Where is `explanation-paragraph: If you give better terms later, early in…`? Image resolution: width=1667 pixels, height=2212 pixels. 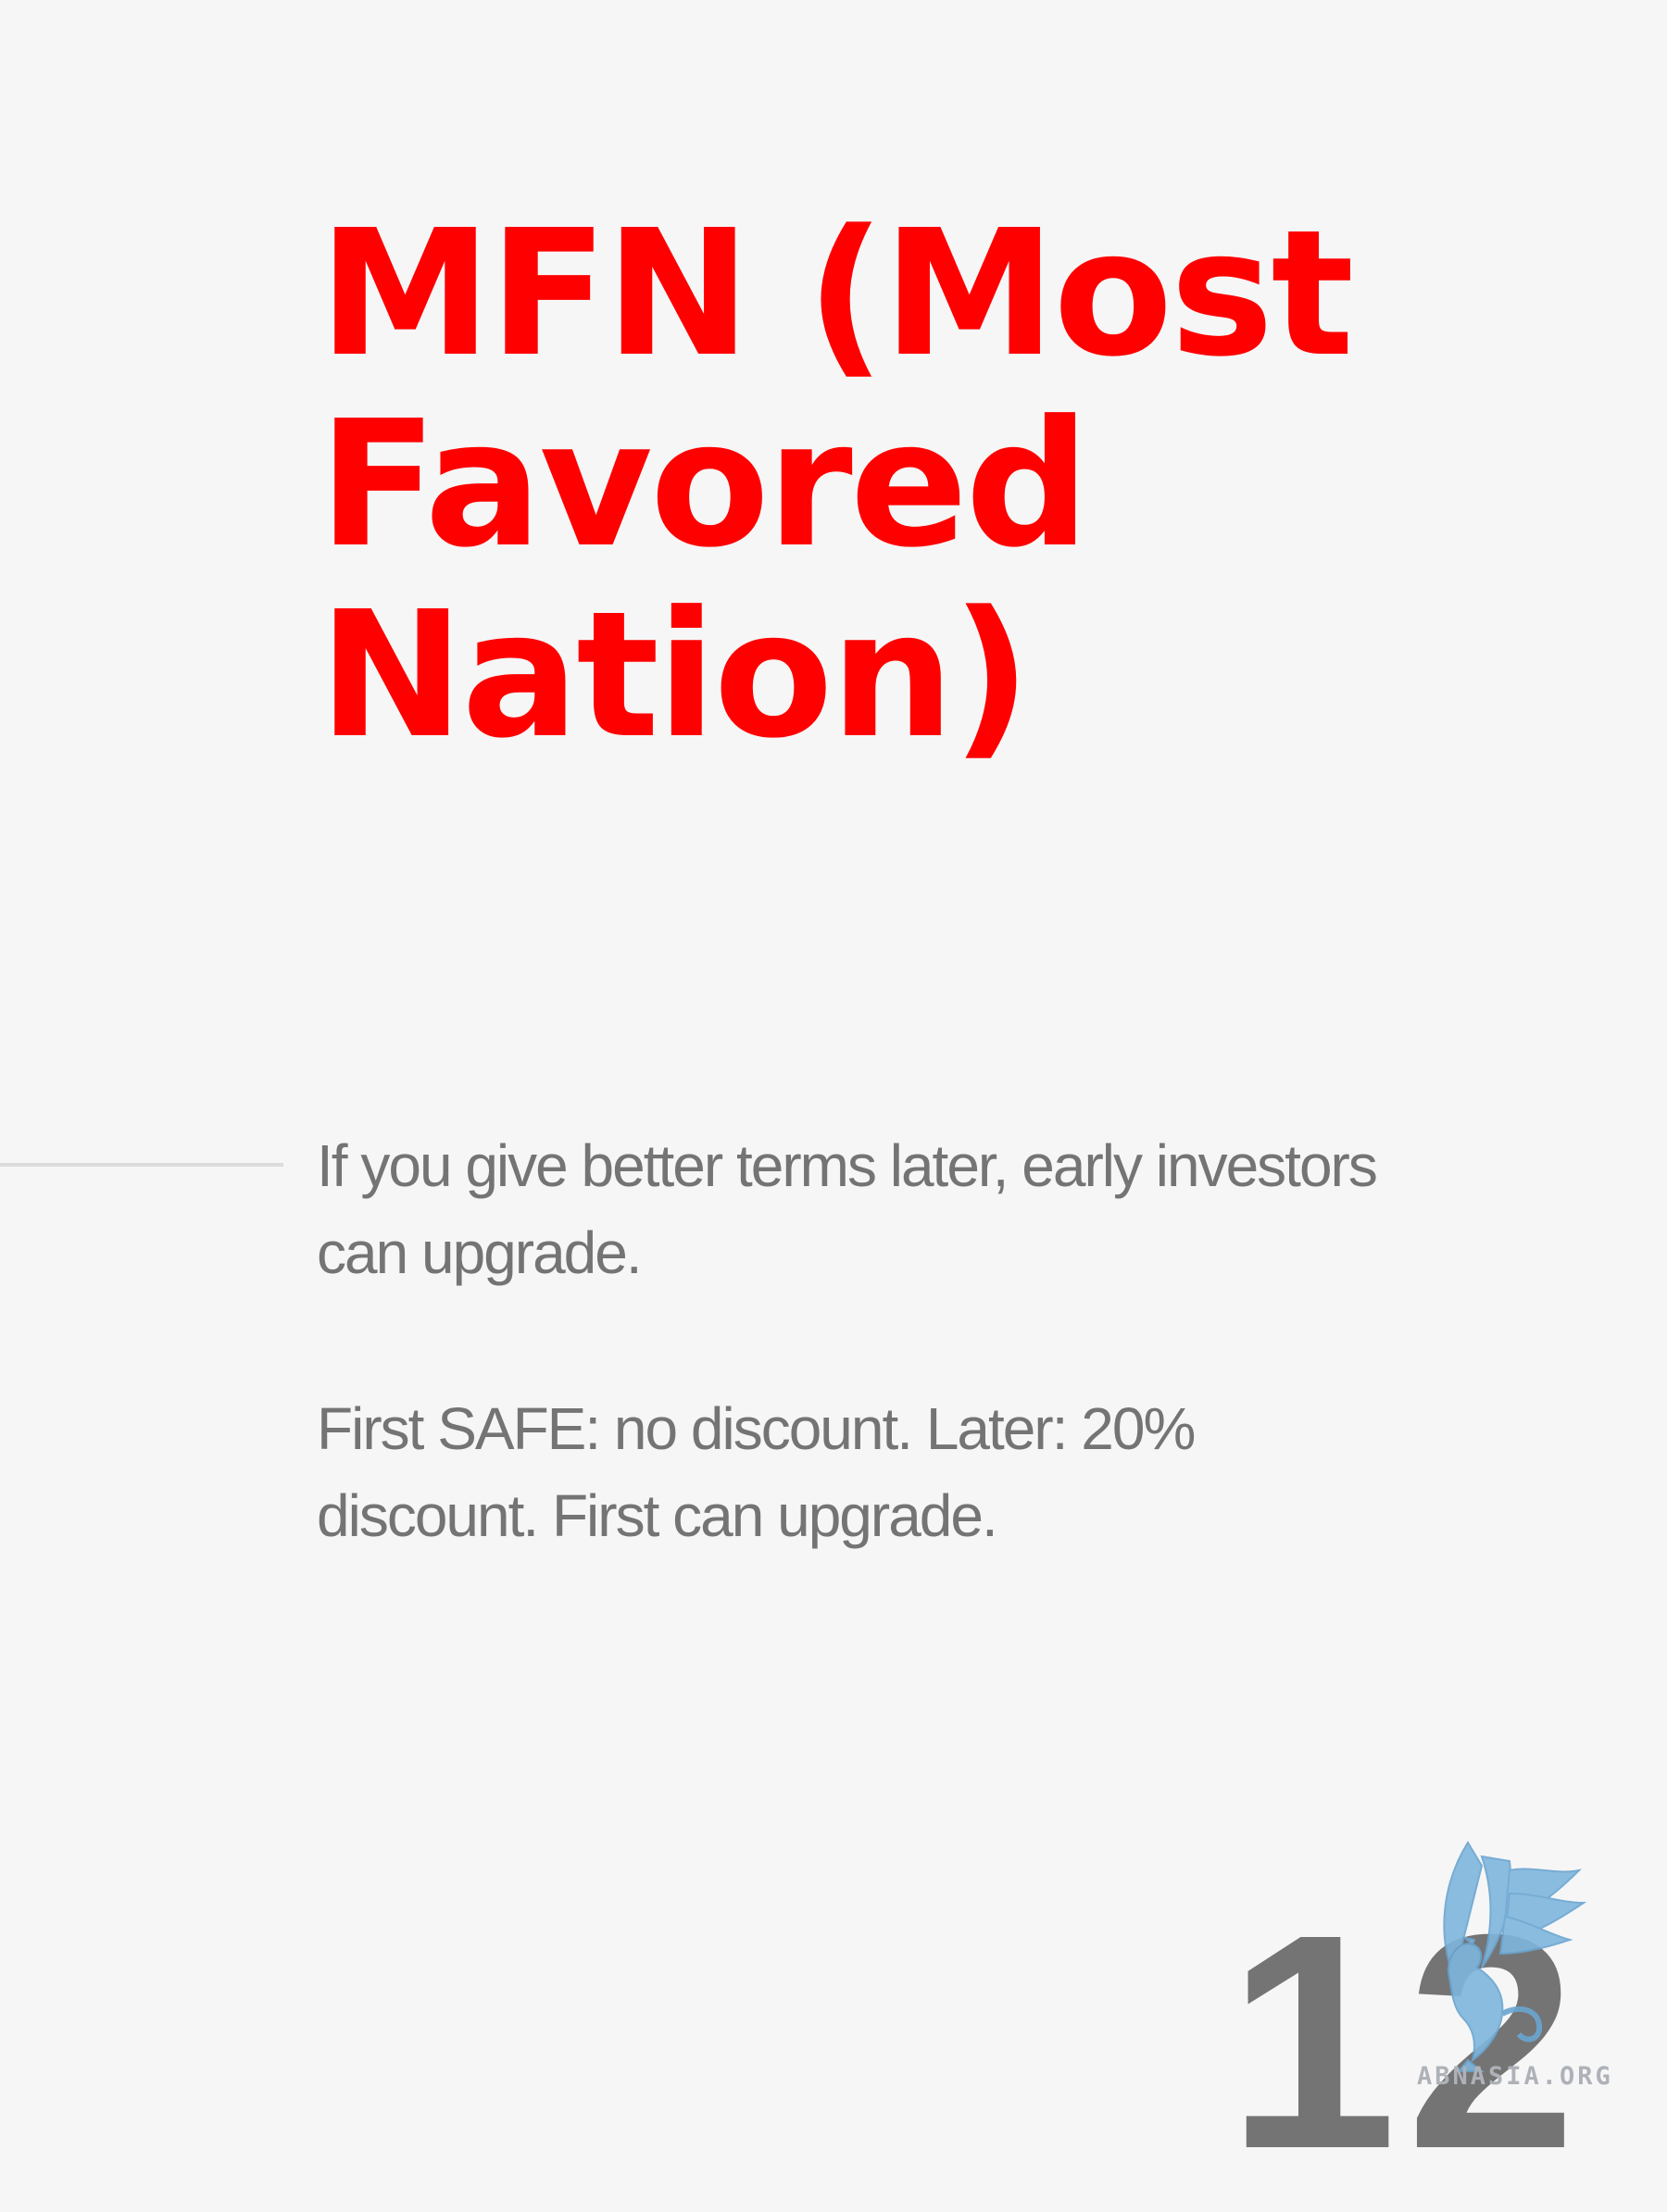
explanation-paragraph: If you give better terms later, early in… is located at coordinates (919, 1209).